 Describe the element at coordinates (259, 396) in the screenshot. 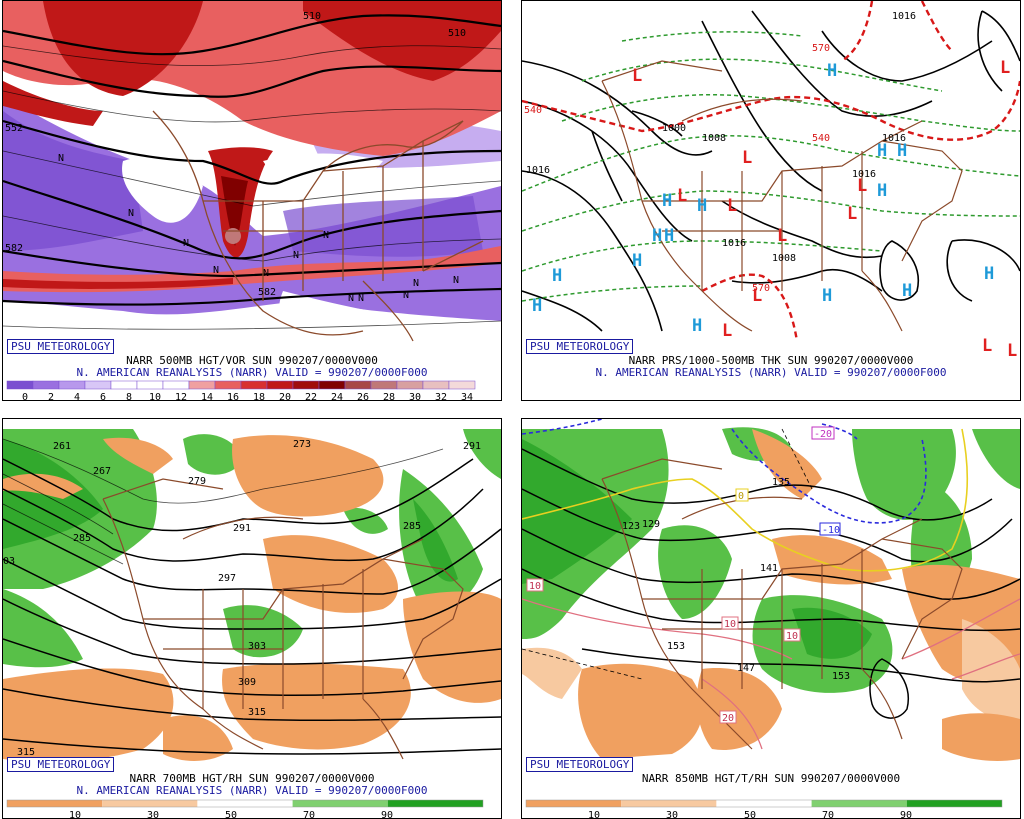

I see `legend-tick-label: 18` at that location.